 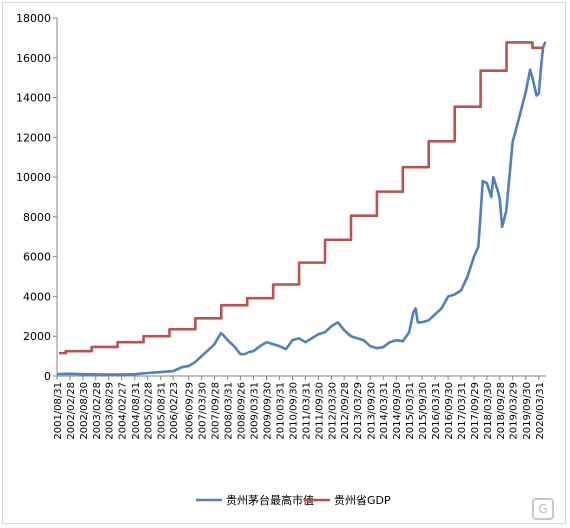 What do you see at coordinates (84, 411) in the screenshot?
I see `x-tick-label: 2002/08/30` at bounding box center [84, 411].